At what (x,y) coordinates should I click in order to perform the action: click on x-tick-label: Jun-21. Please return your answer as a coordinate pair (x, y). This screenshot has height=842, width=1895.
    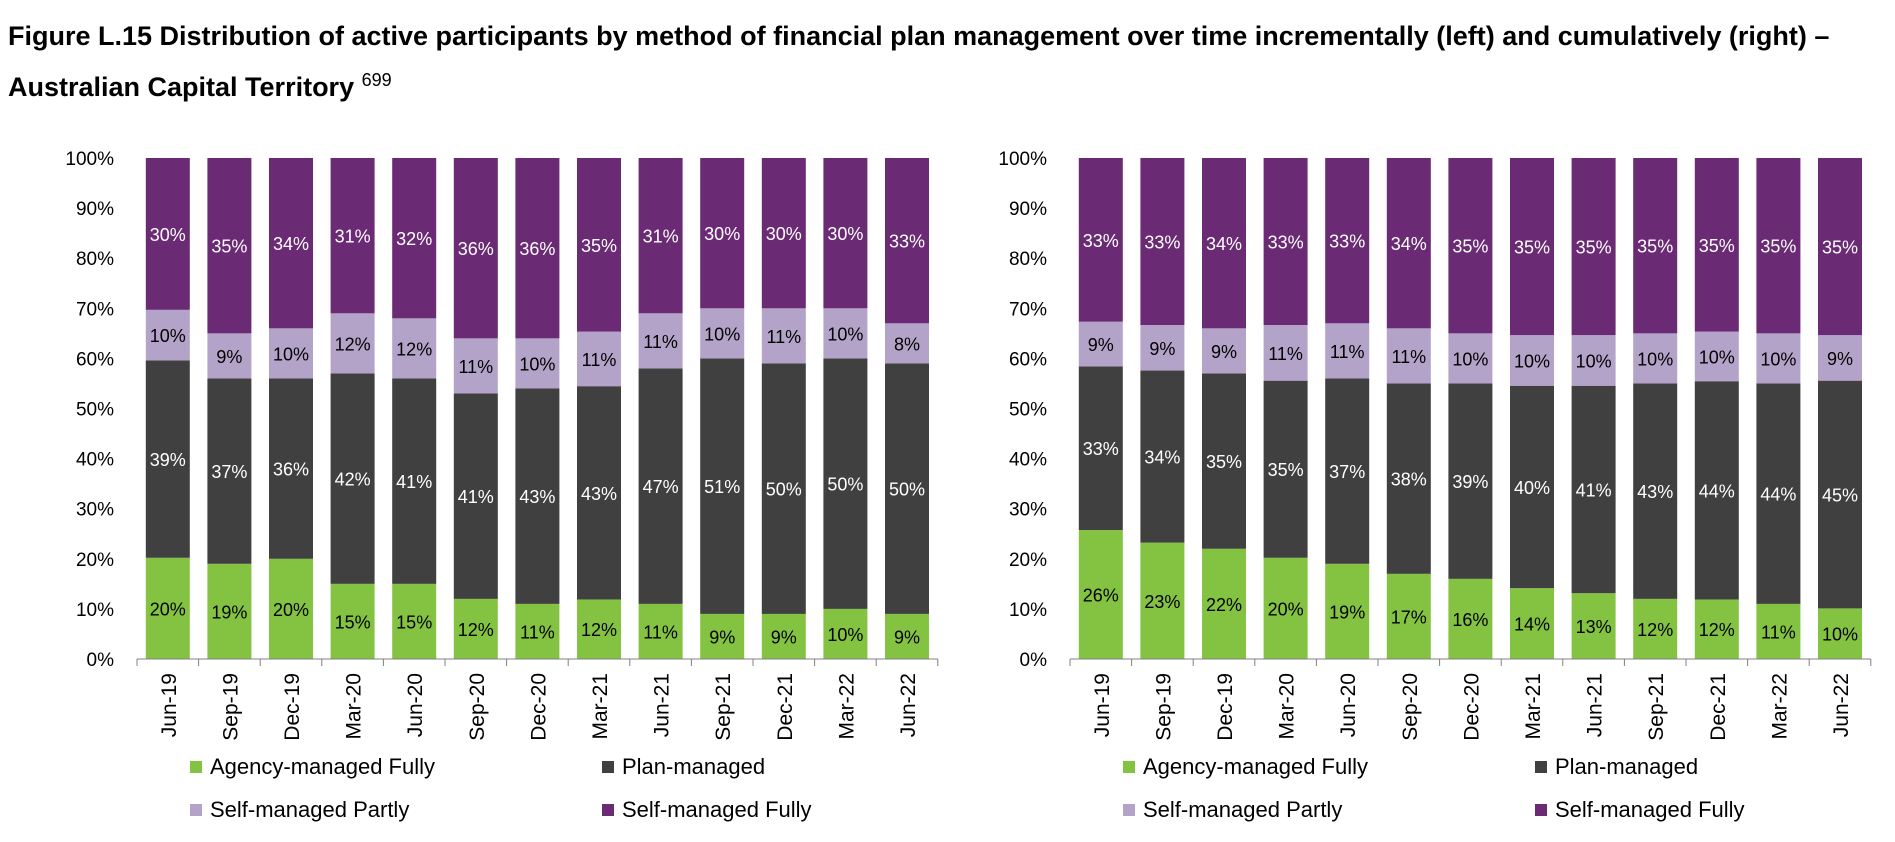
    Looking at the image, I should click on (1595, 705).